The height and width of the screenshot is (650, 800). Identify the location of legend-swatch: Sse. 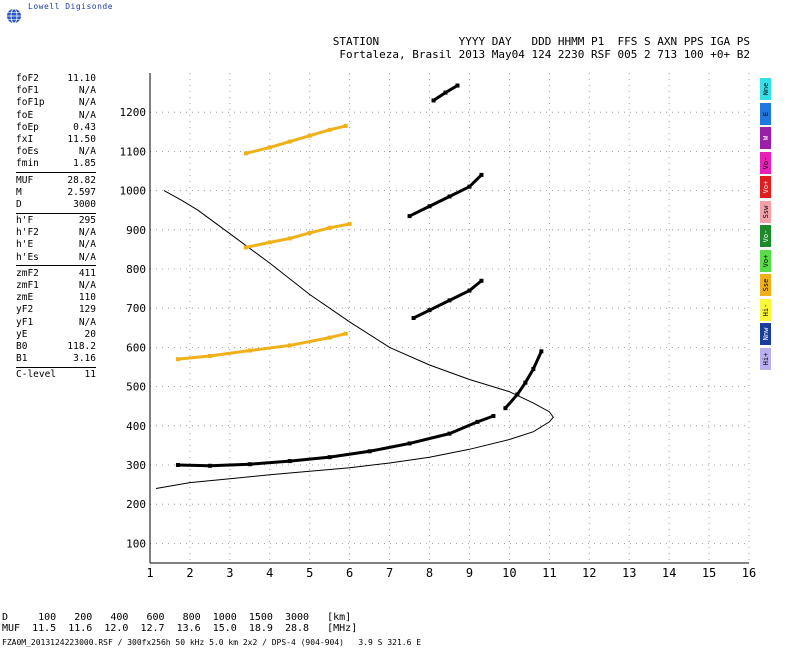
(765, 285).